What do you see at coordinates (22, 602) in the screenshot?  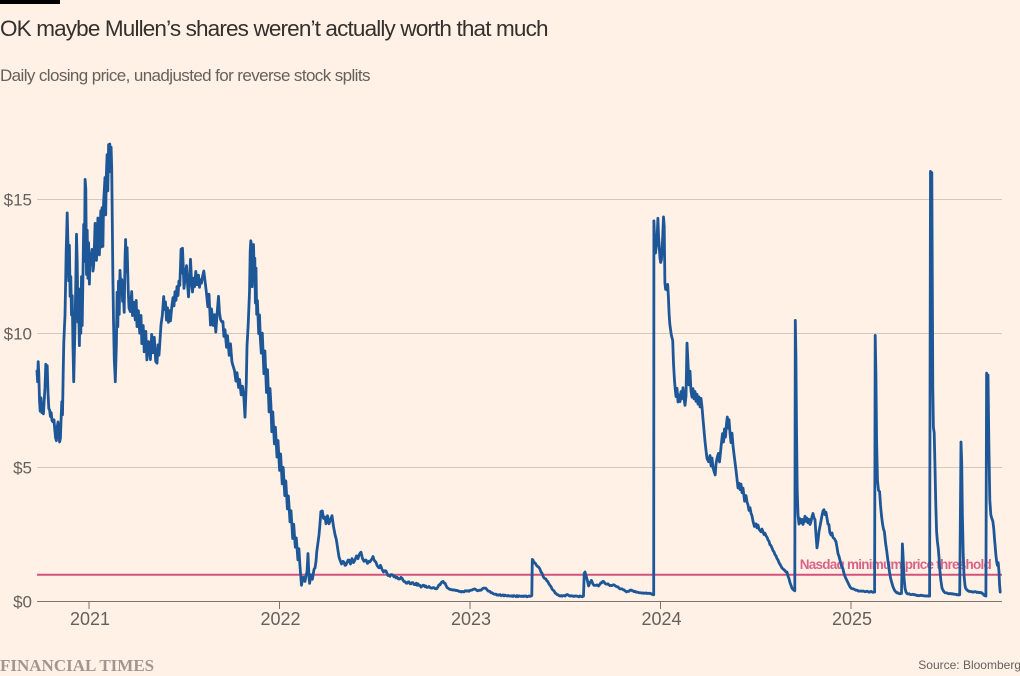 I see `svg-text: $0` at bounding box center [22, 602].